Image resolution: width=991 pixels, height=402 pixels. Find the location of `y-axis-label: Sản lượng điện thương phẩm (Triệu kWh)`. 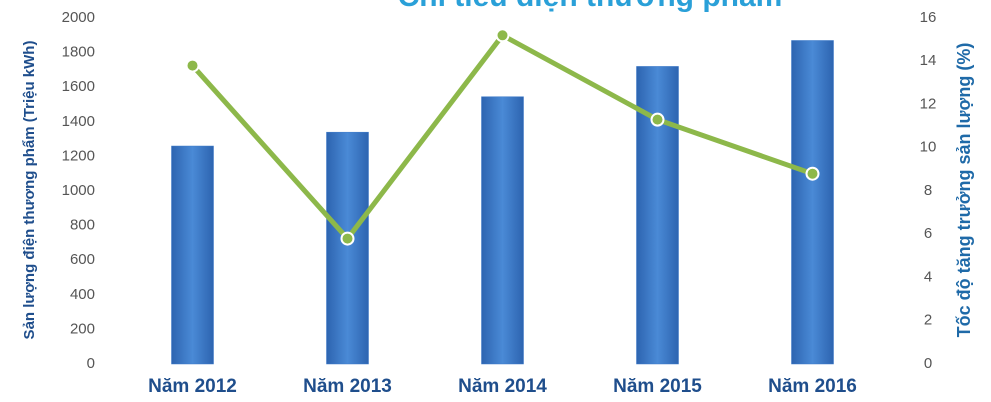

y-axis-label: Sản lượng điện thương phẩm (Triệu kWh) is located at coordinates (29, 190).